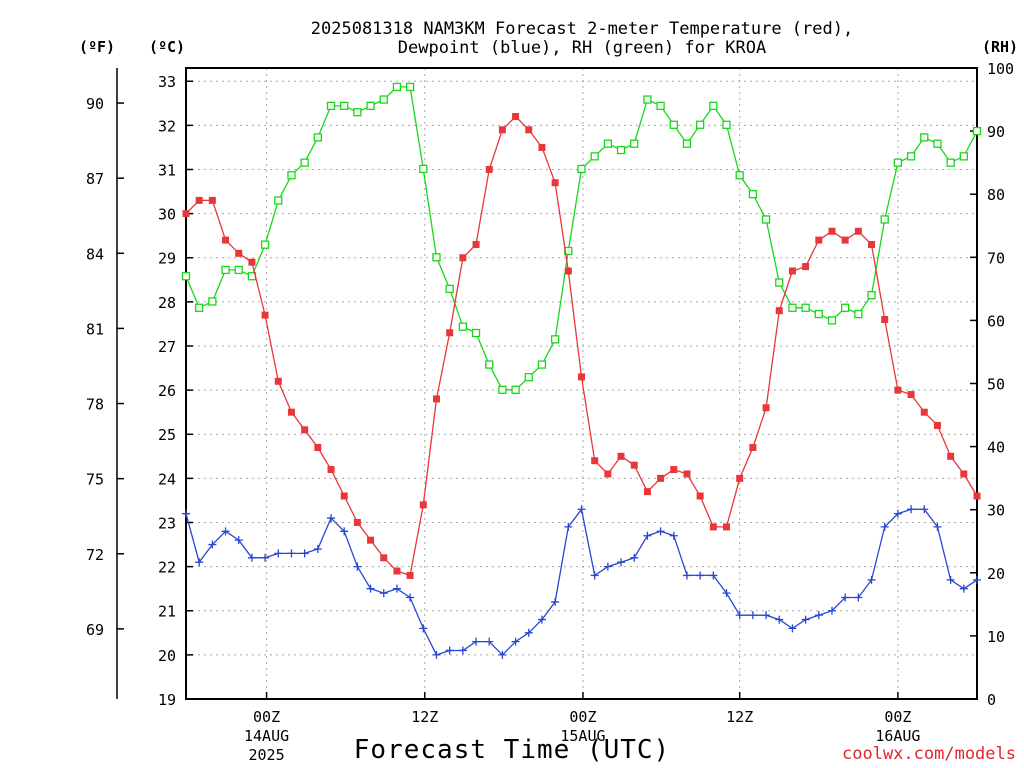 The height and width of the screenshot is (768, 1024). Describe the element at coordinates (996, 448) in the screenshot. I see `rh-tick-label: 40` at that location.